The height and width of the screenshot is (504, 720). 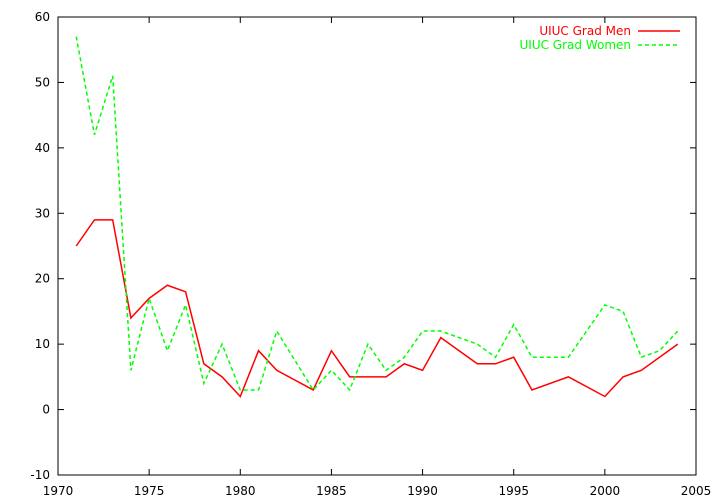 What do you see at coordinates (42, 279) in the screenshot?
I see `y-tick-label: 20` at bounding box center [42, 279].